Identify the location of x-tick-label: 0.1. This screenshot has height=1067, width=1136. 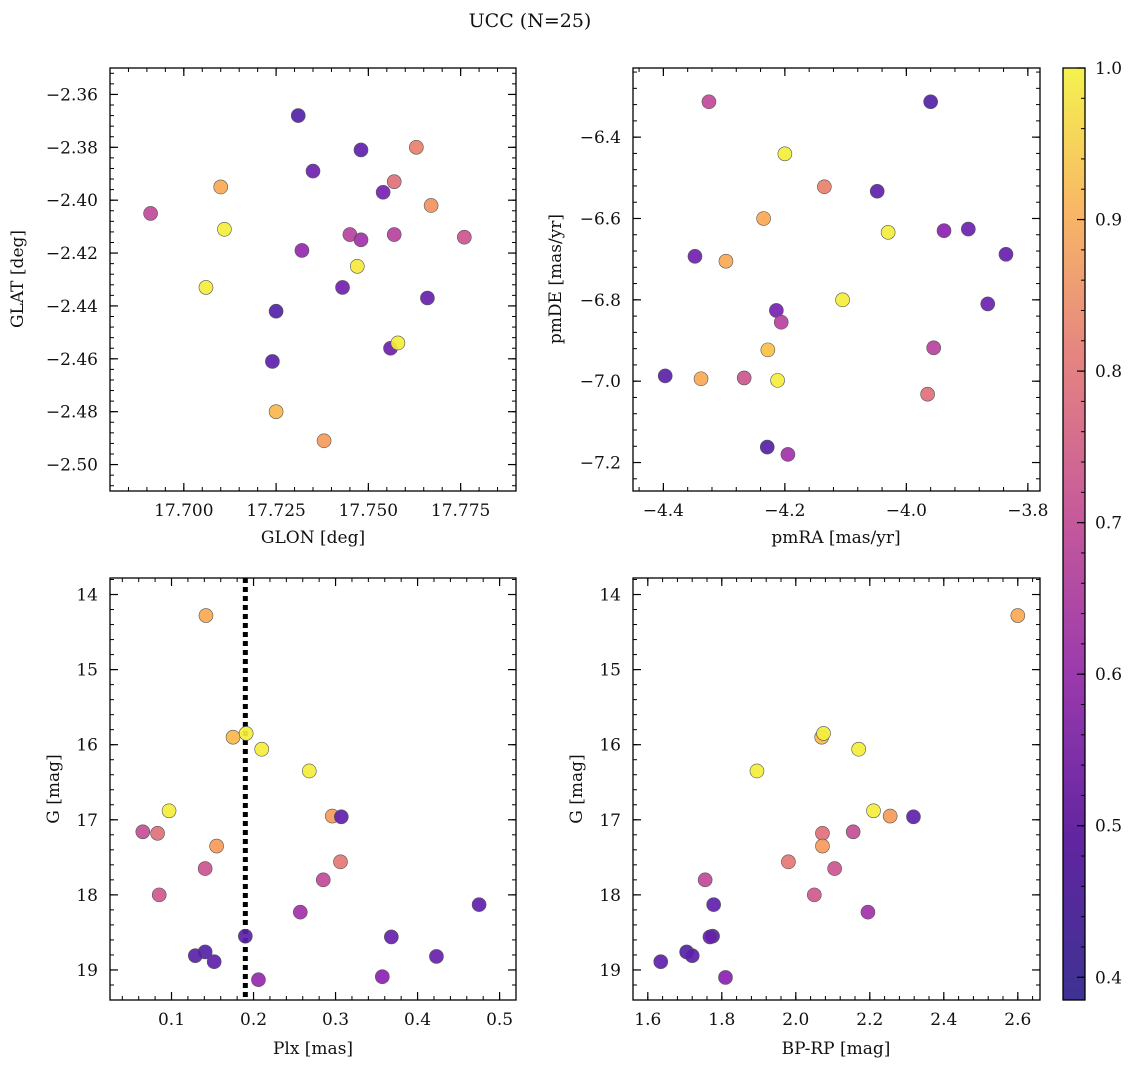
(171, 1020).